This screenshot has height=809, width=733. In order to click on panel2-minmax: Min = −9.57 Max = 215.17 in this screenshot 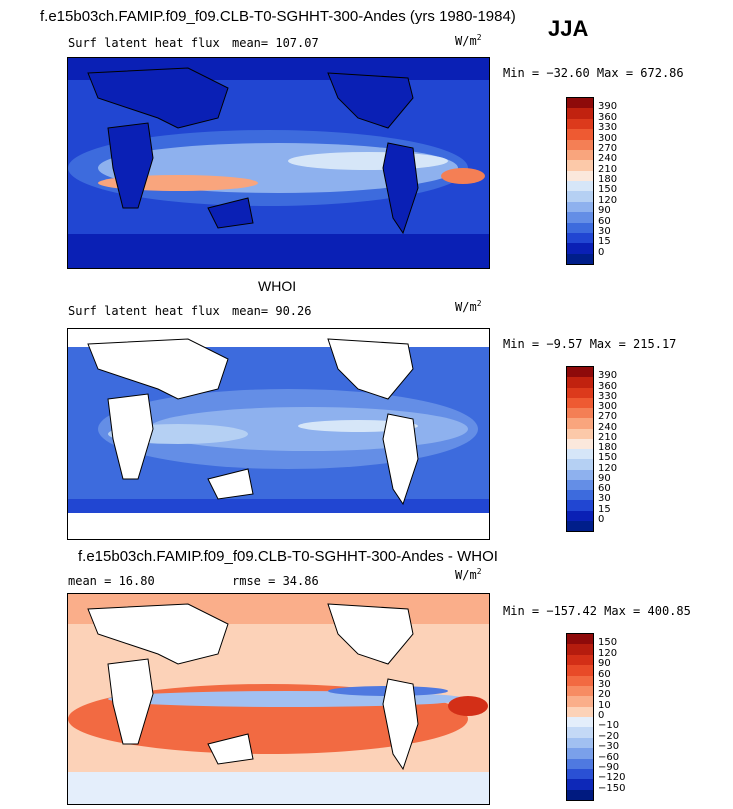, I will do `click(590, 344)`.